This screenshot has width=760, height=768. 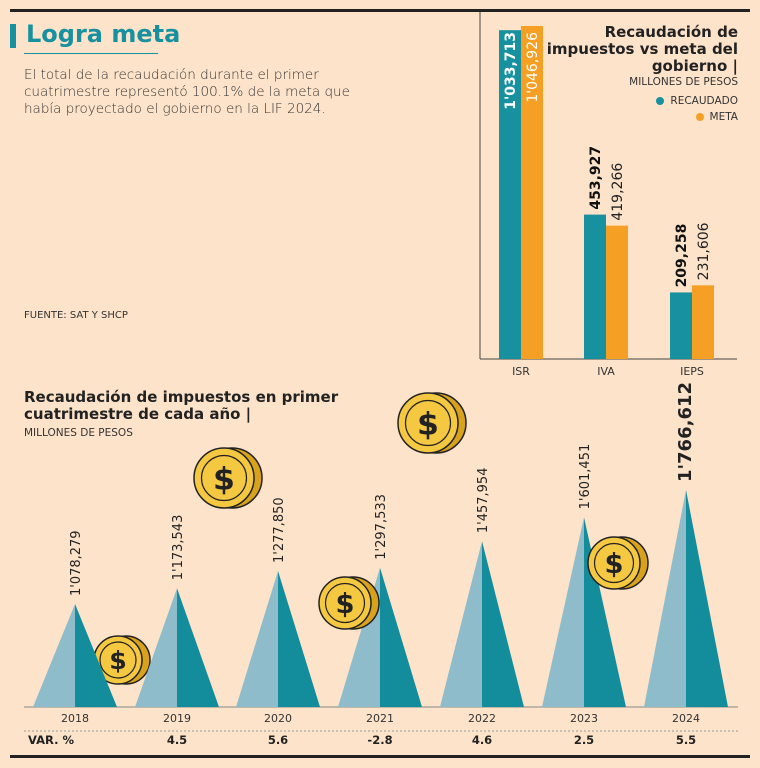 What do you see at coordinates (682, 256) in the screenshot?
I see `bar-label-ieps-recaudado: 209,258` at bounding box center [682, 256].